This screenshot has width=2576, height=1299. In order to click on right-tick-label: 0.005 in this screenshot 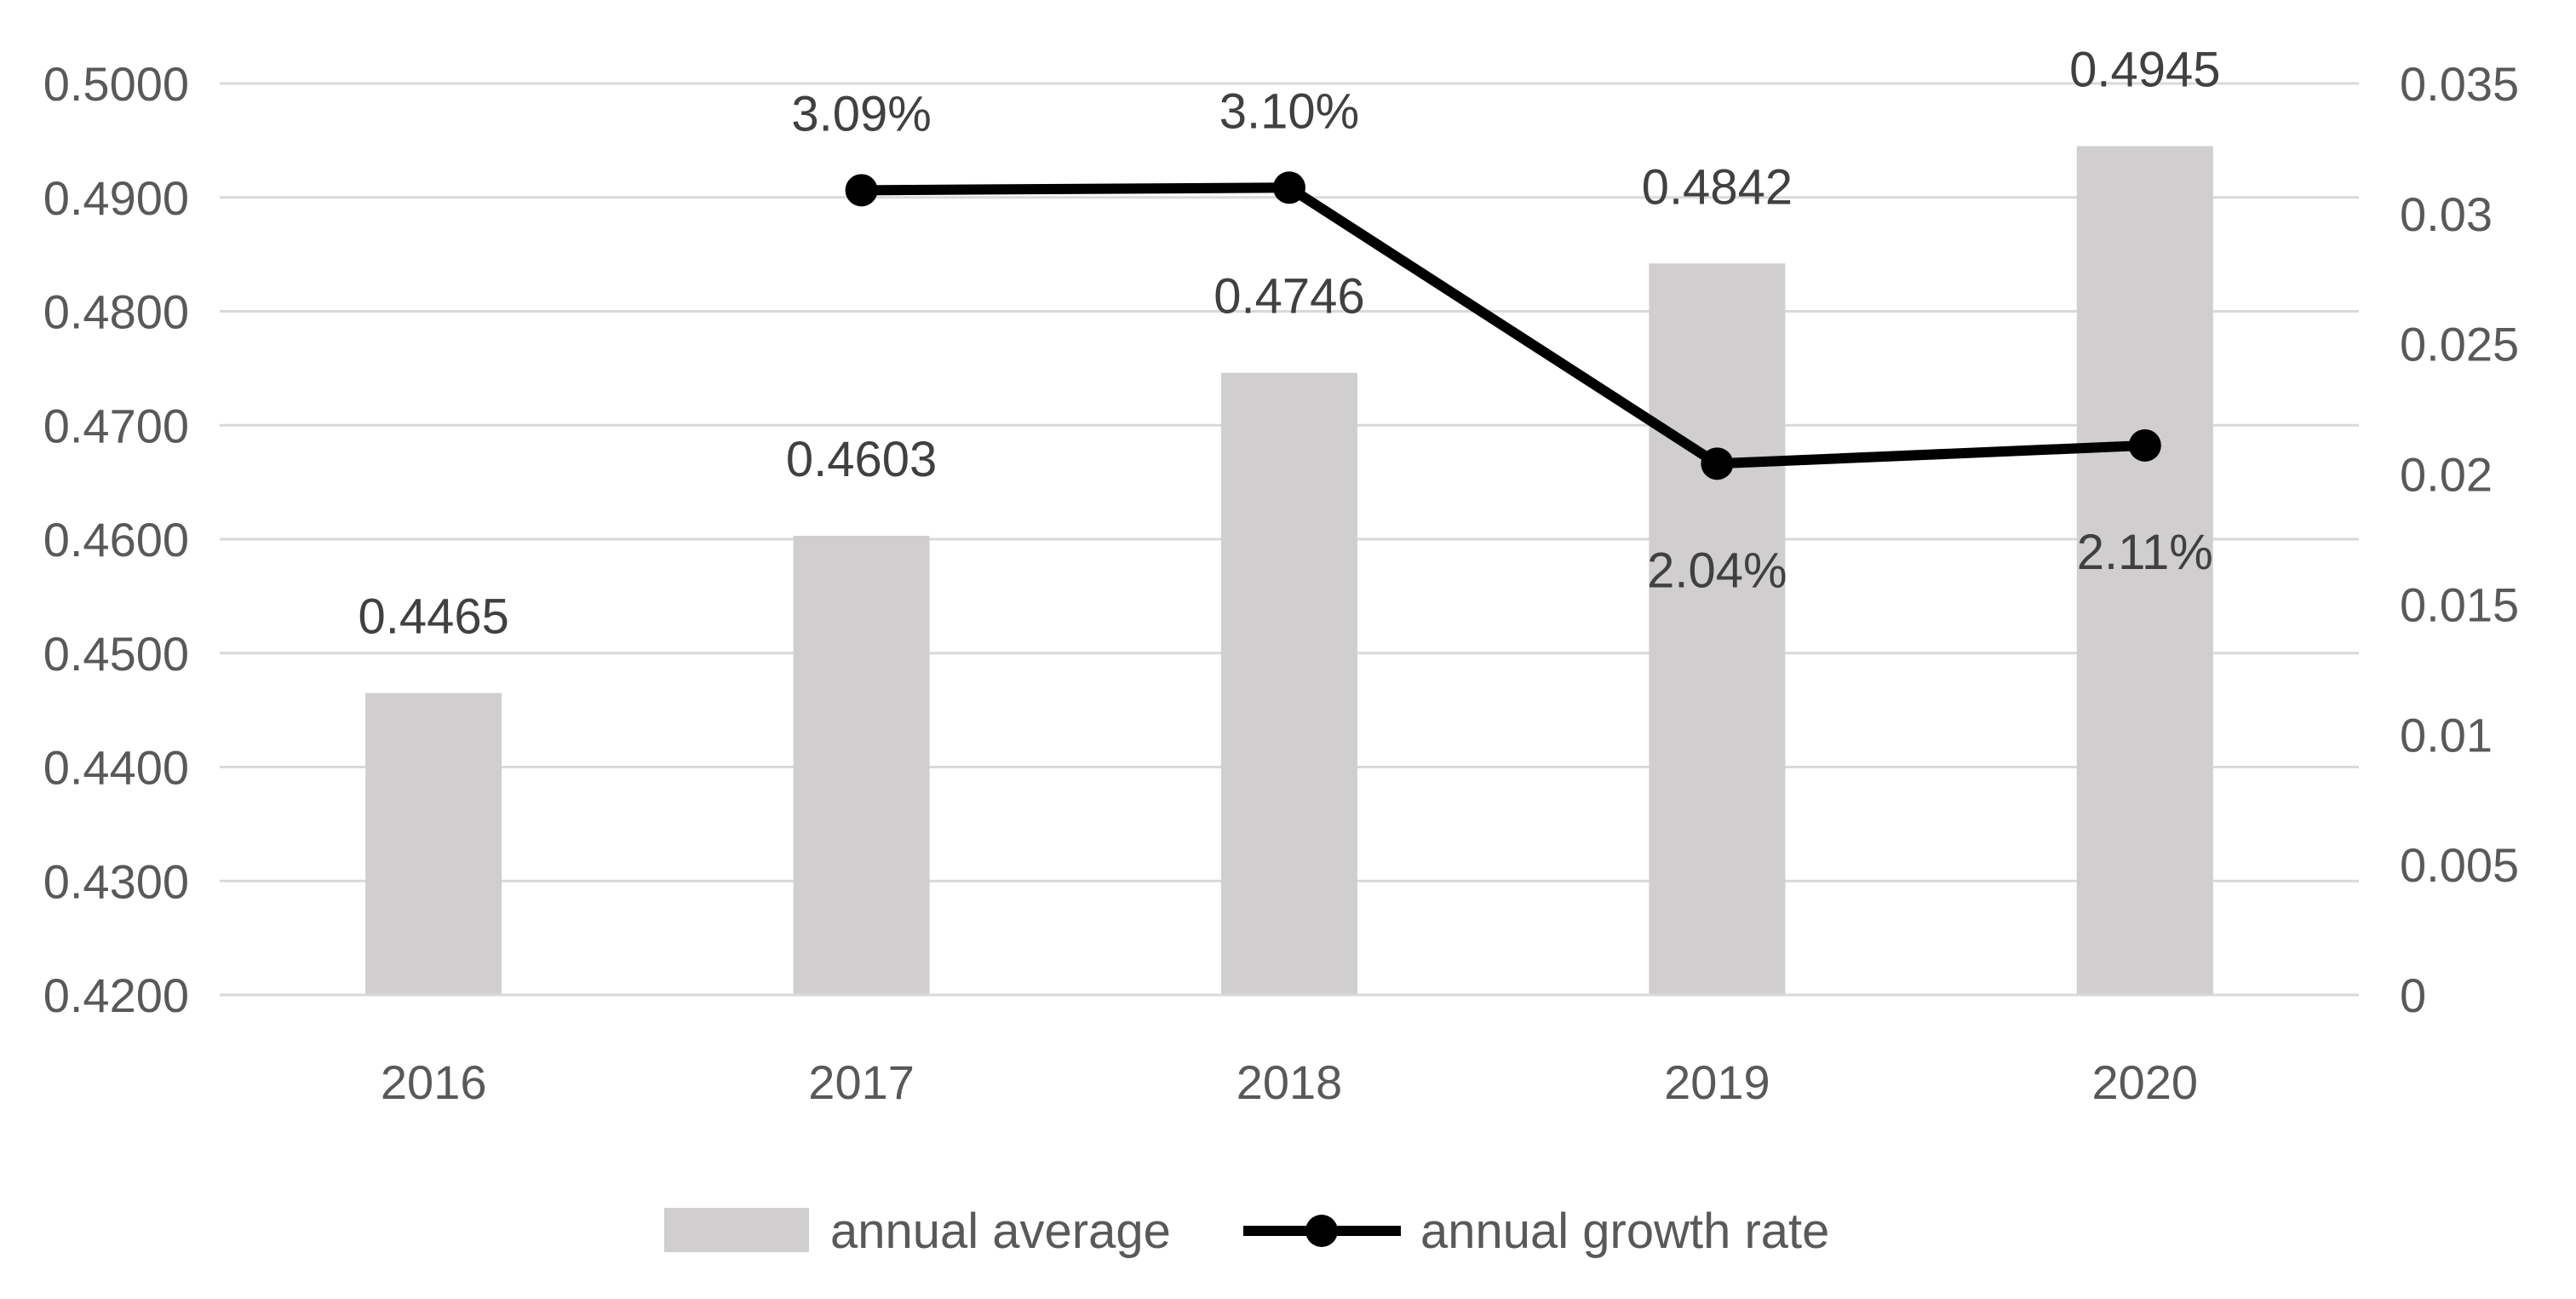, I will do `click(2459, 865)`.